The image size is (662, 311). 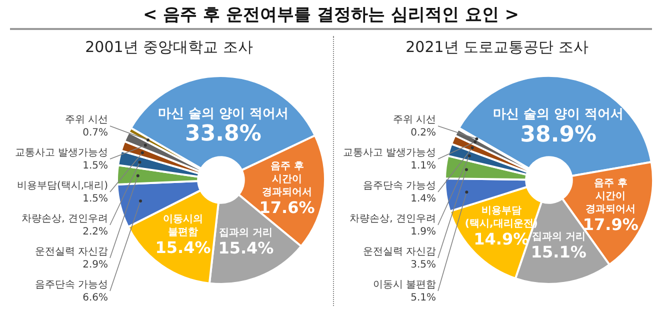 What do you see at coordinates (287, 207) in the screenshot?
I see `data-label: 17.6%` at bounding box center [287, 207].